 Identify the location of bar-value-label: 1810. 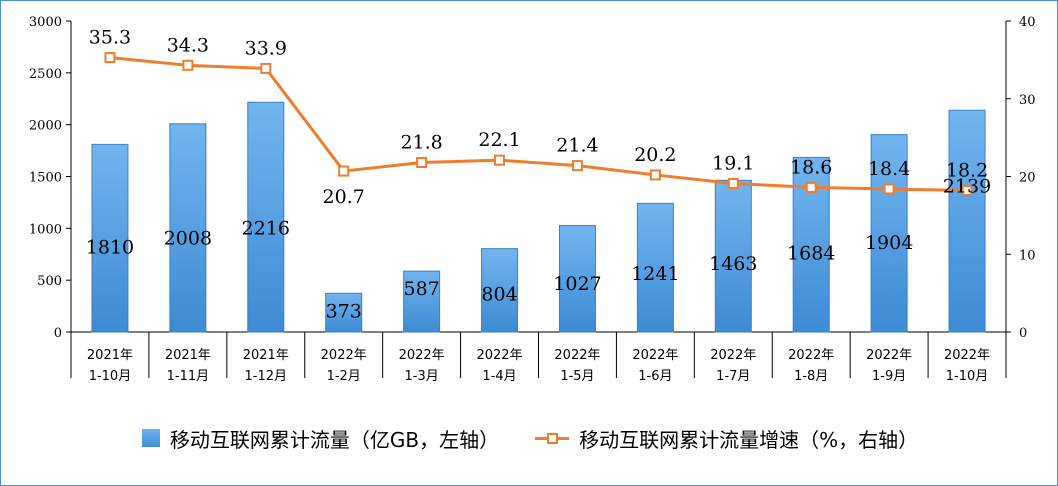
(110, 248).